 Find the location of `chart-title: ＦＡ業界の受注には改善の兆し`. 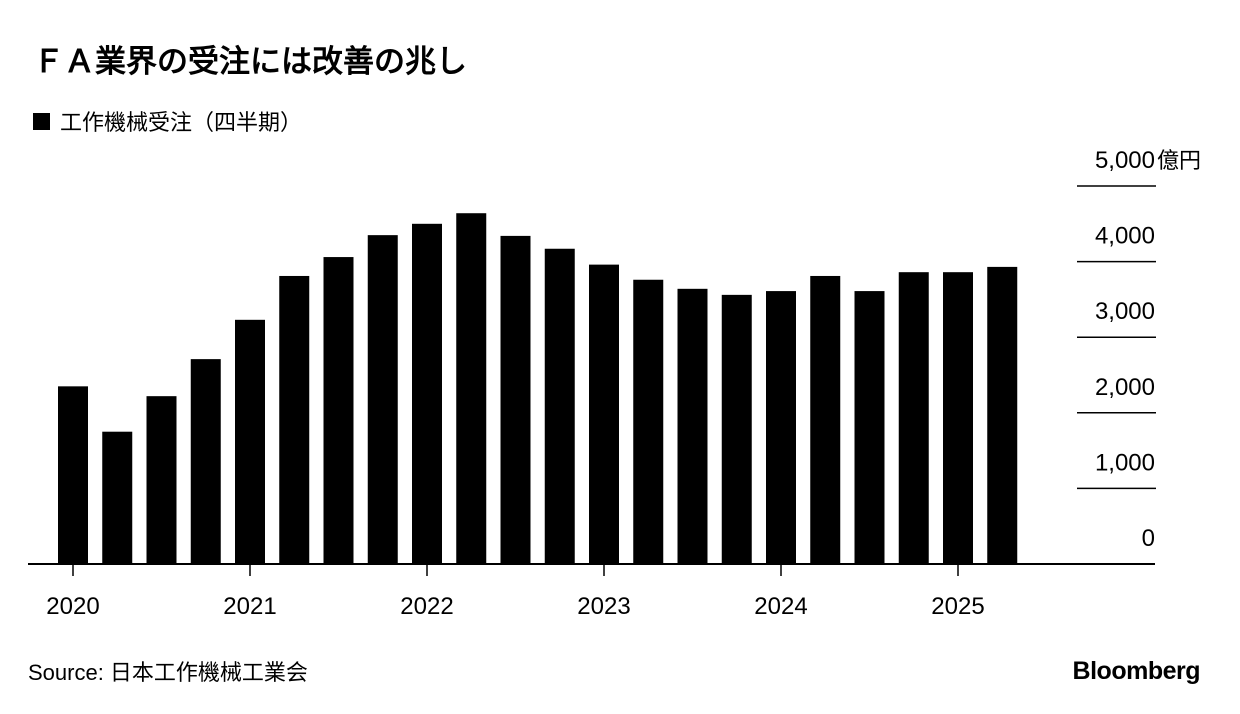

chart-title: ＦＡ業界の受注には改善の兆し is located at coordinates (250, 61).